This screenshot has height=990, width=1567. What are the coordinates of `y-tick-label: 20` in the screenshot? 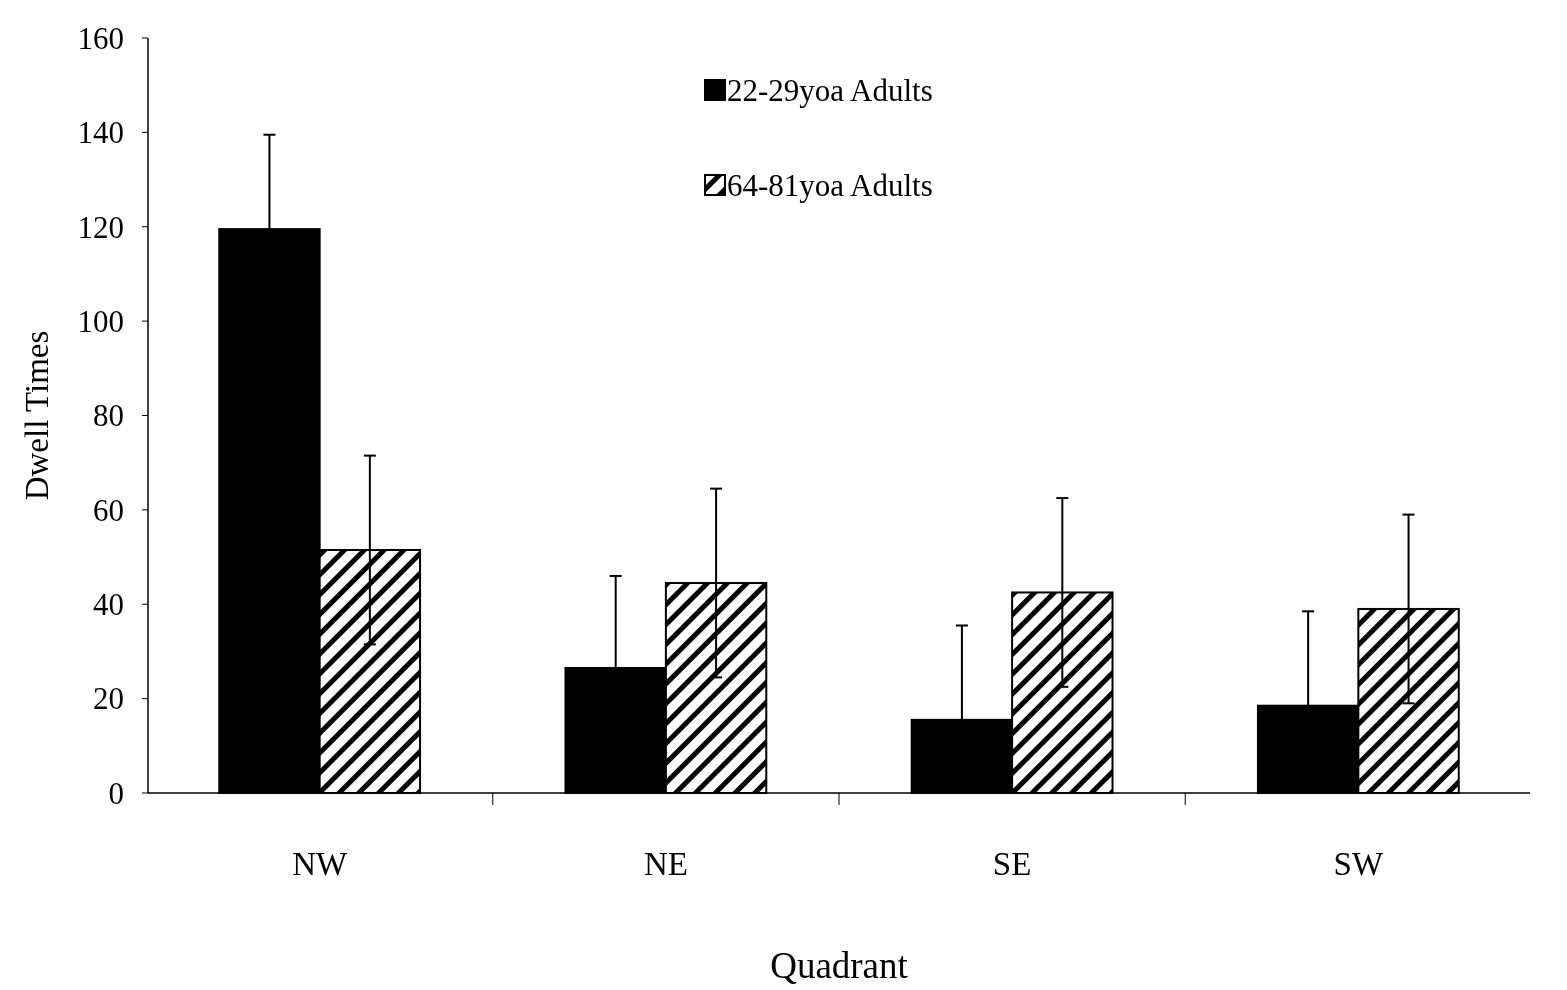 It's located at (108, 699).